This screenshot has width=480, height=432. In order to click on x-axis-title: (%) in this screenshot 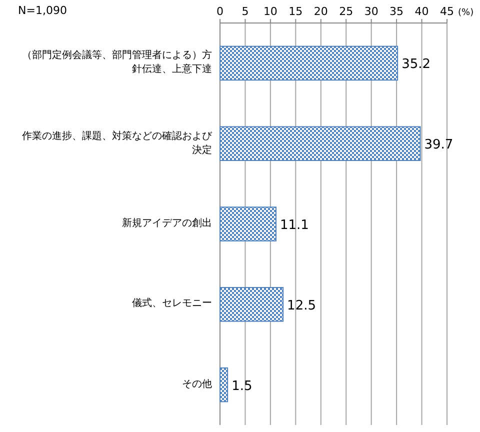, I will do `click(466, 13)`.